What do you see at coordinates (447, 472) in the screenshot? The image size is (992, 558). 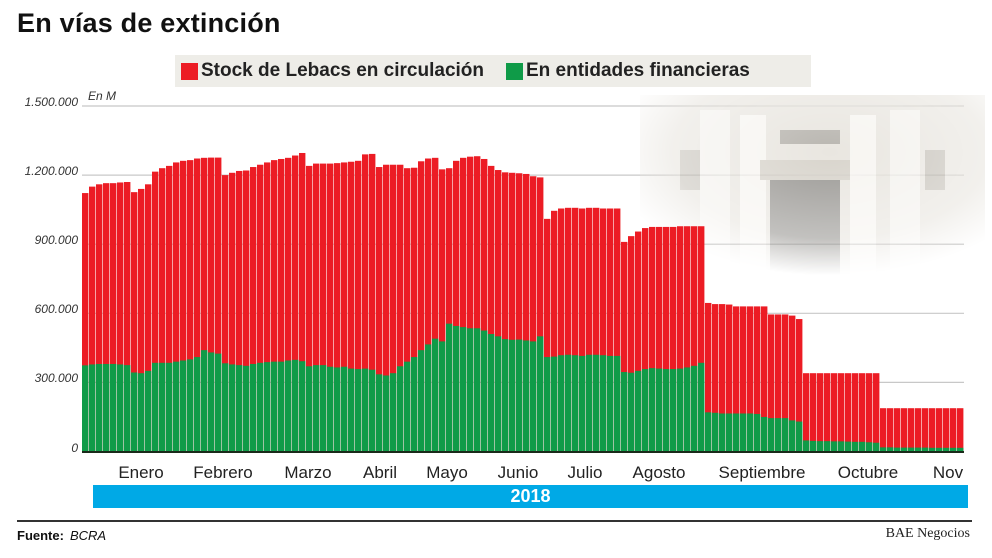 I see `x-tick-label-month: Mayo` at bounding box center [447, 472].